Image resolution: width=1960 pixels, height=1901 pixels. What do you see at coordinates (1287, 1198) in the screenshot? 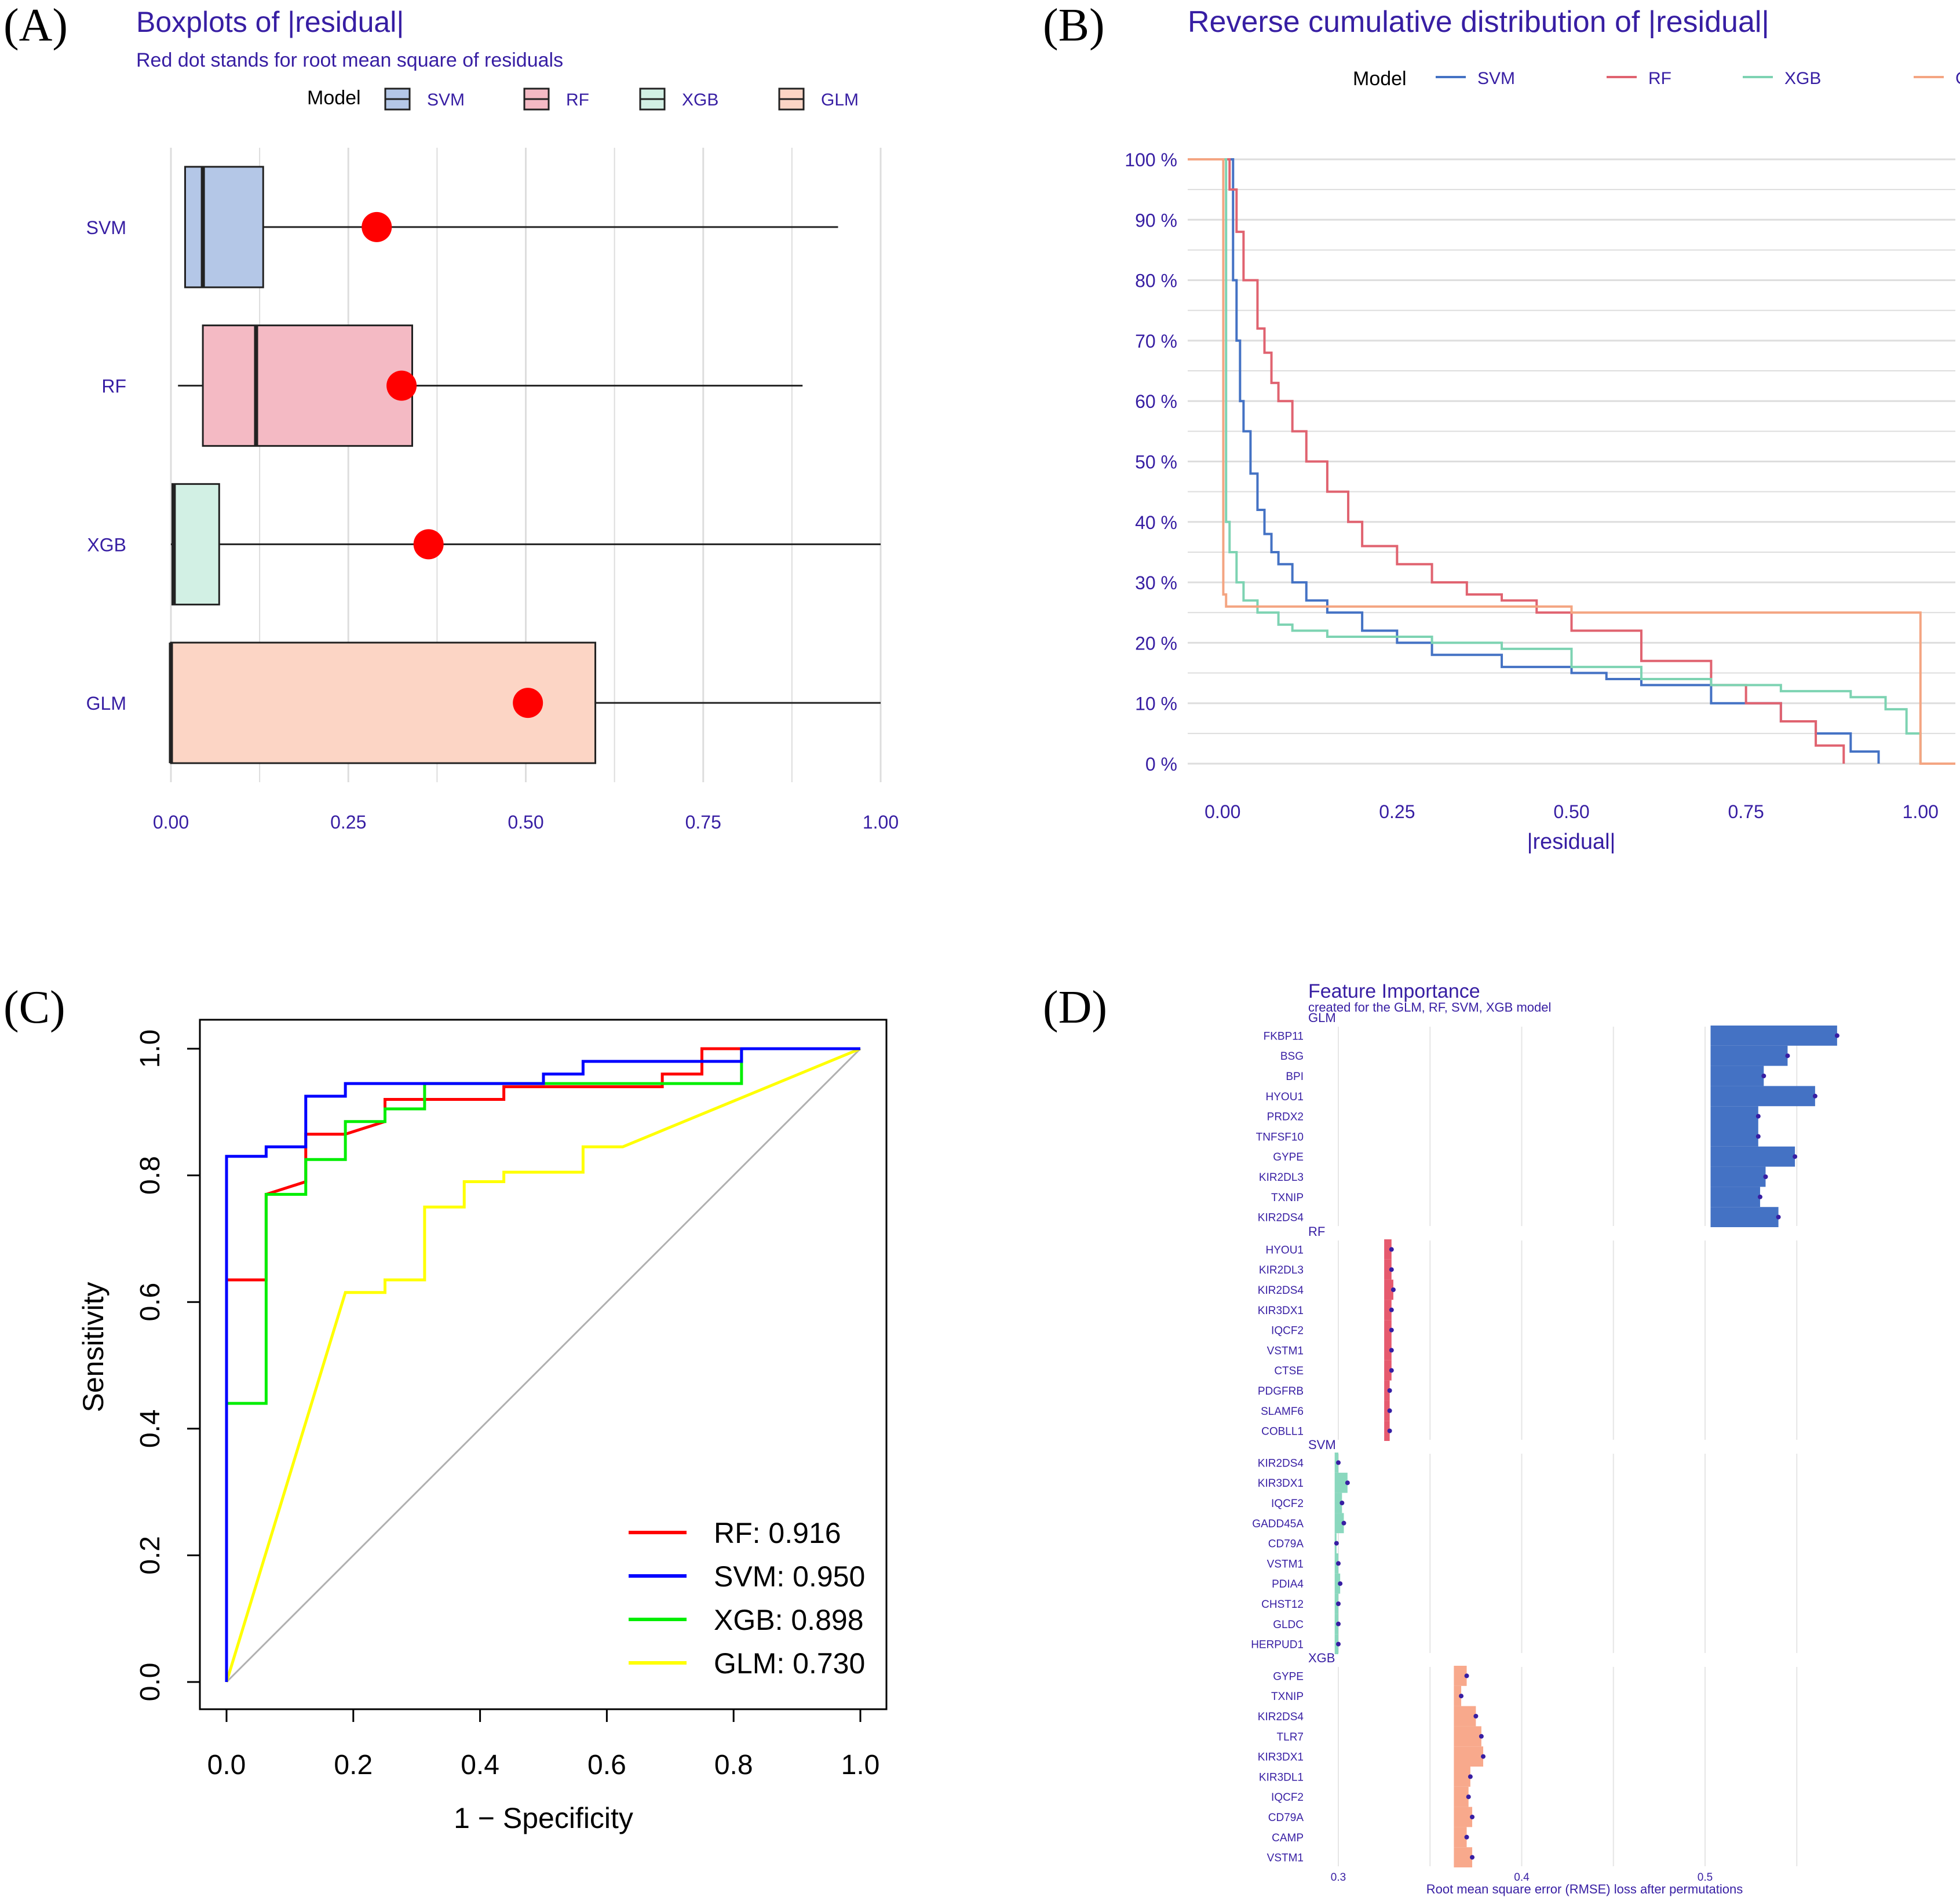
I see `panel-d-feature-label: TXNIP` at bounding box center [1287, 1198].